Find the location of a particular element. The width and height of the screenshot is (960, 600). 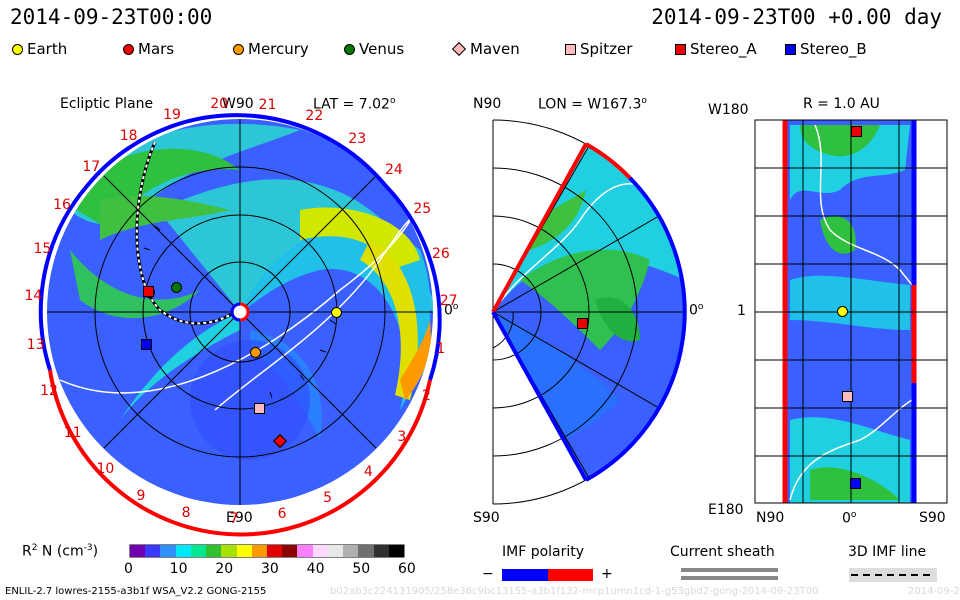

legend-mars-label: Mars is located at coordinates (156, 49).